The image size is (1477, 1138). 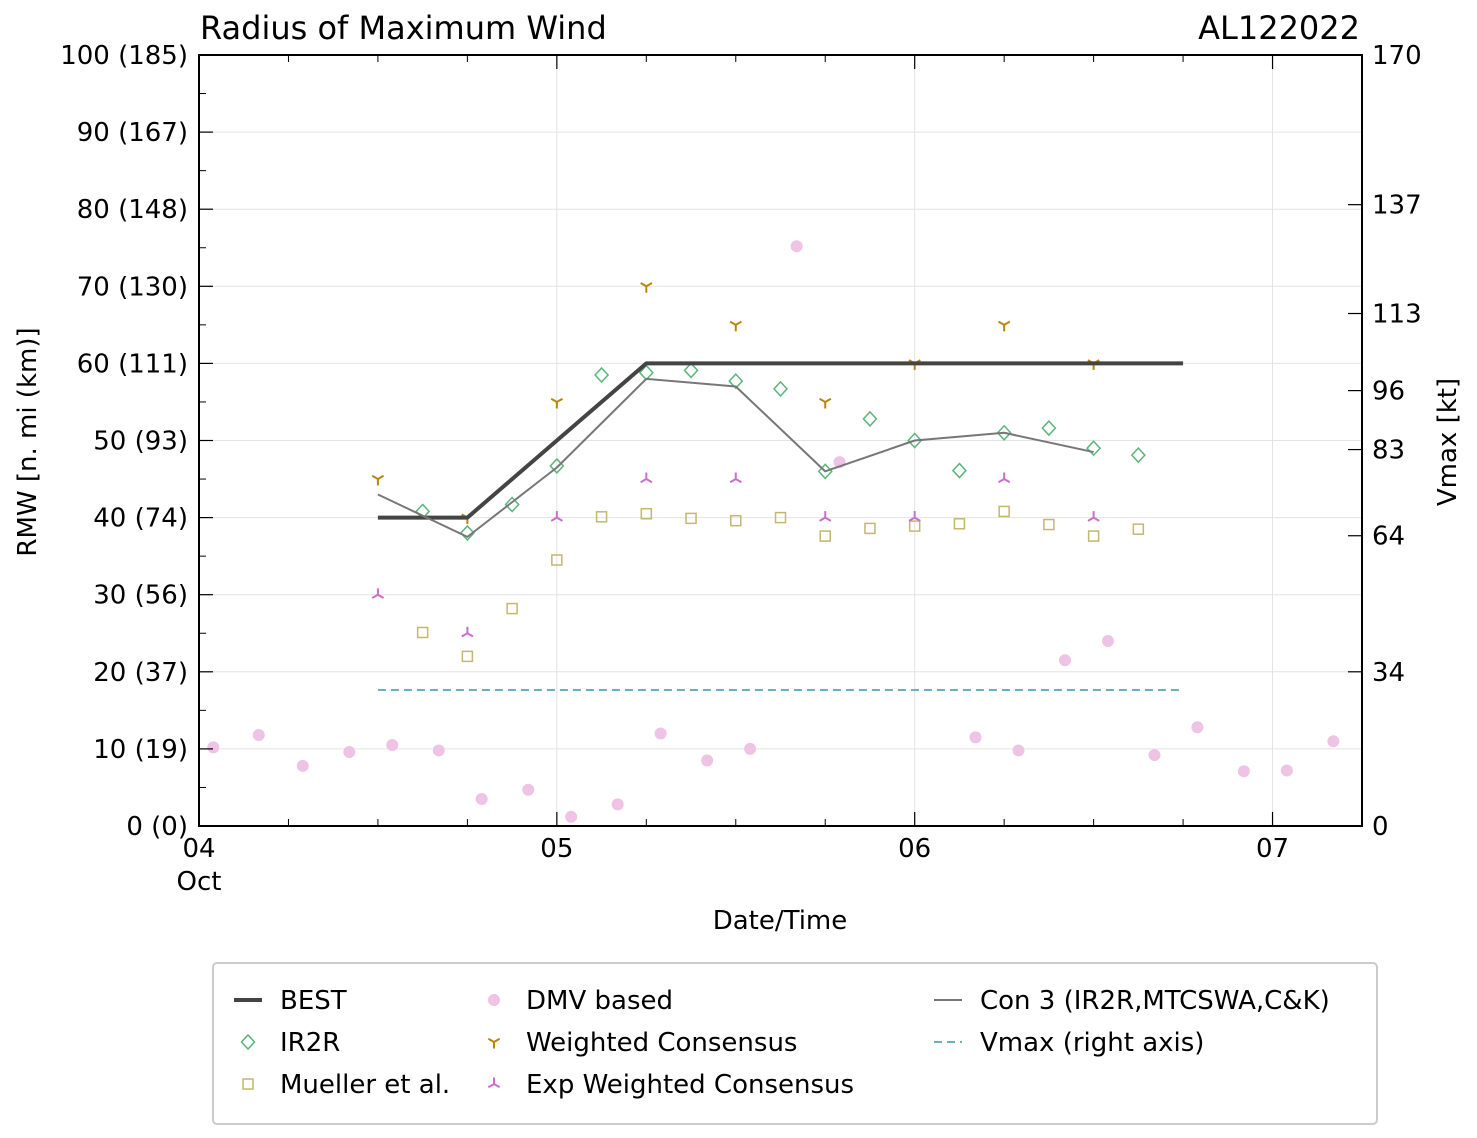 What do you see at coordinates (780, 584) in the screenshot?
I see `series-mueller-et-al` at bounding box center [780, 584].